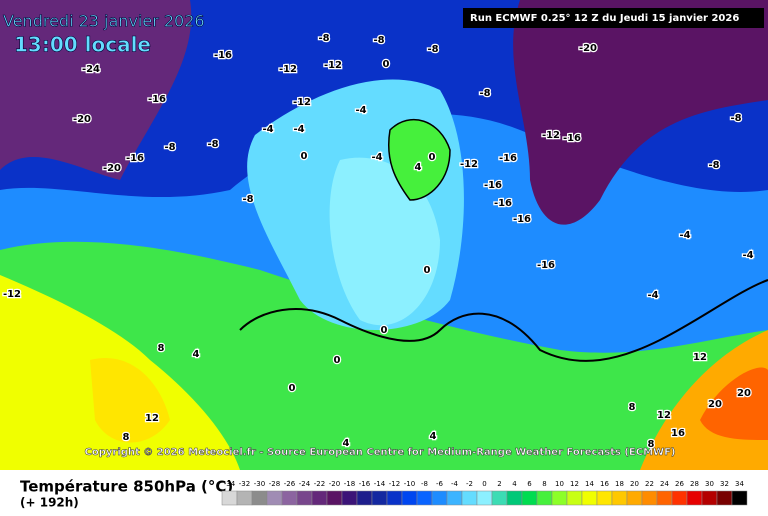 Image resolution: width=768 pixels, height=516 pixels. What do you see at coordinates (700, 357) in the screenshot?
I see `contour-label: 12` at bounding box center [700, 357].